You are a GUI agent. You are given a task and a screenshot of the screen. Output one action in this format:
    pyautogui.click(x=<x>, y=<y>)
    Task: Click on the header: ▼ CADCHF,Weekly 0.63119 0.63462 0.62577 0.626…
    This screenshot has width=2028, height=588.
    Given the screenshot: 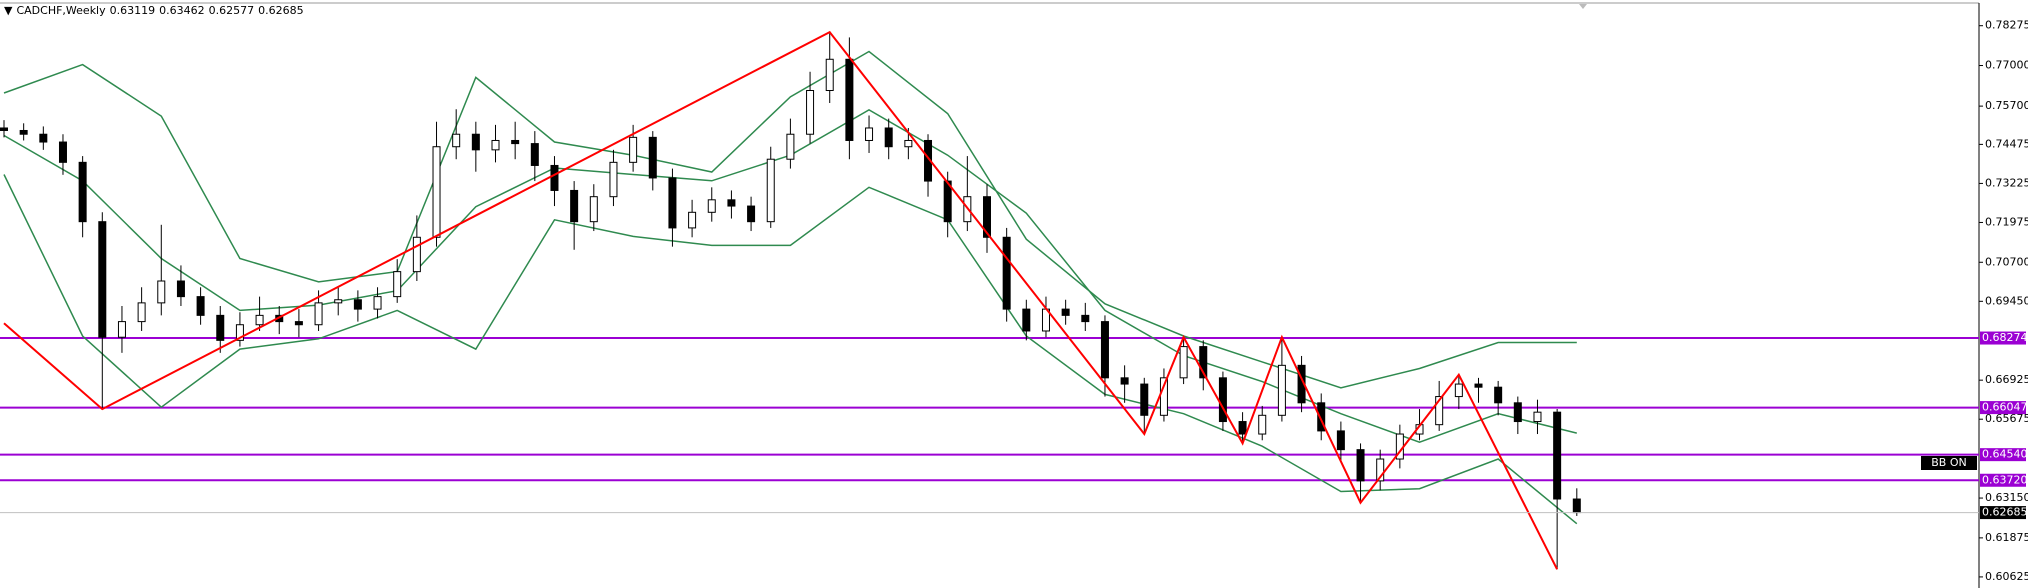 What is the action you would take?
    pyautogui.click(x=156, y=10)
    